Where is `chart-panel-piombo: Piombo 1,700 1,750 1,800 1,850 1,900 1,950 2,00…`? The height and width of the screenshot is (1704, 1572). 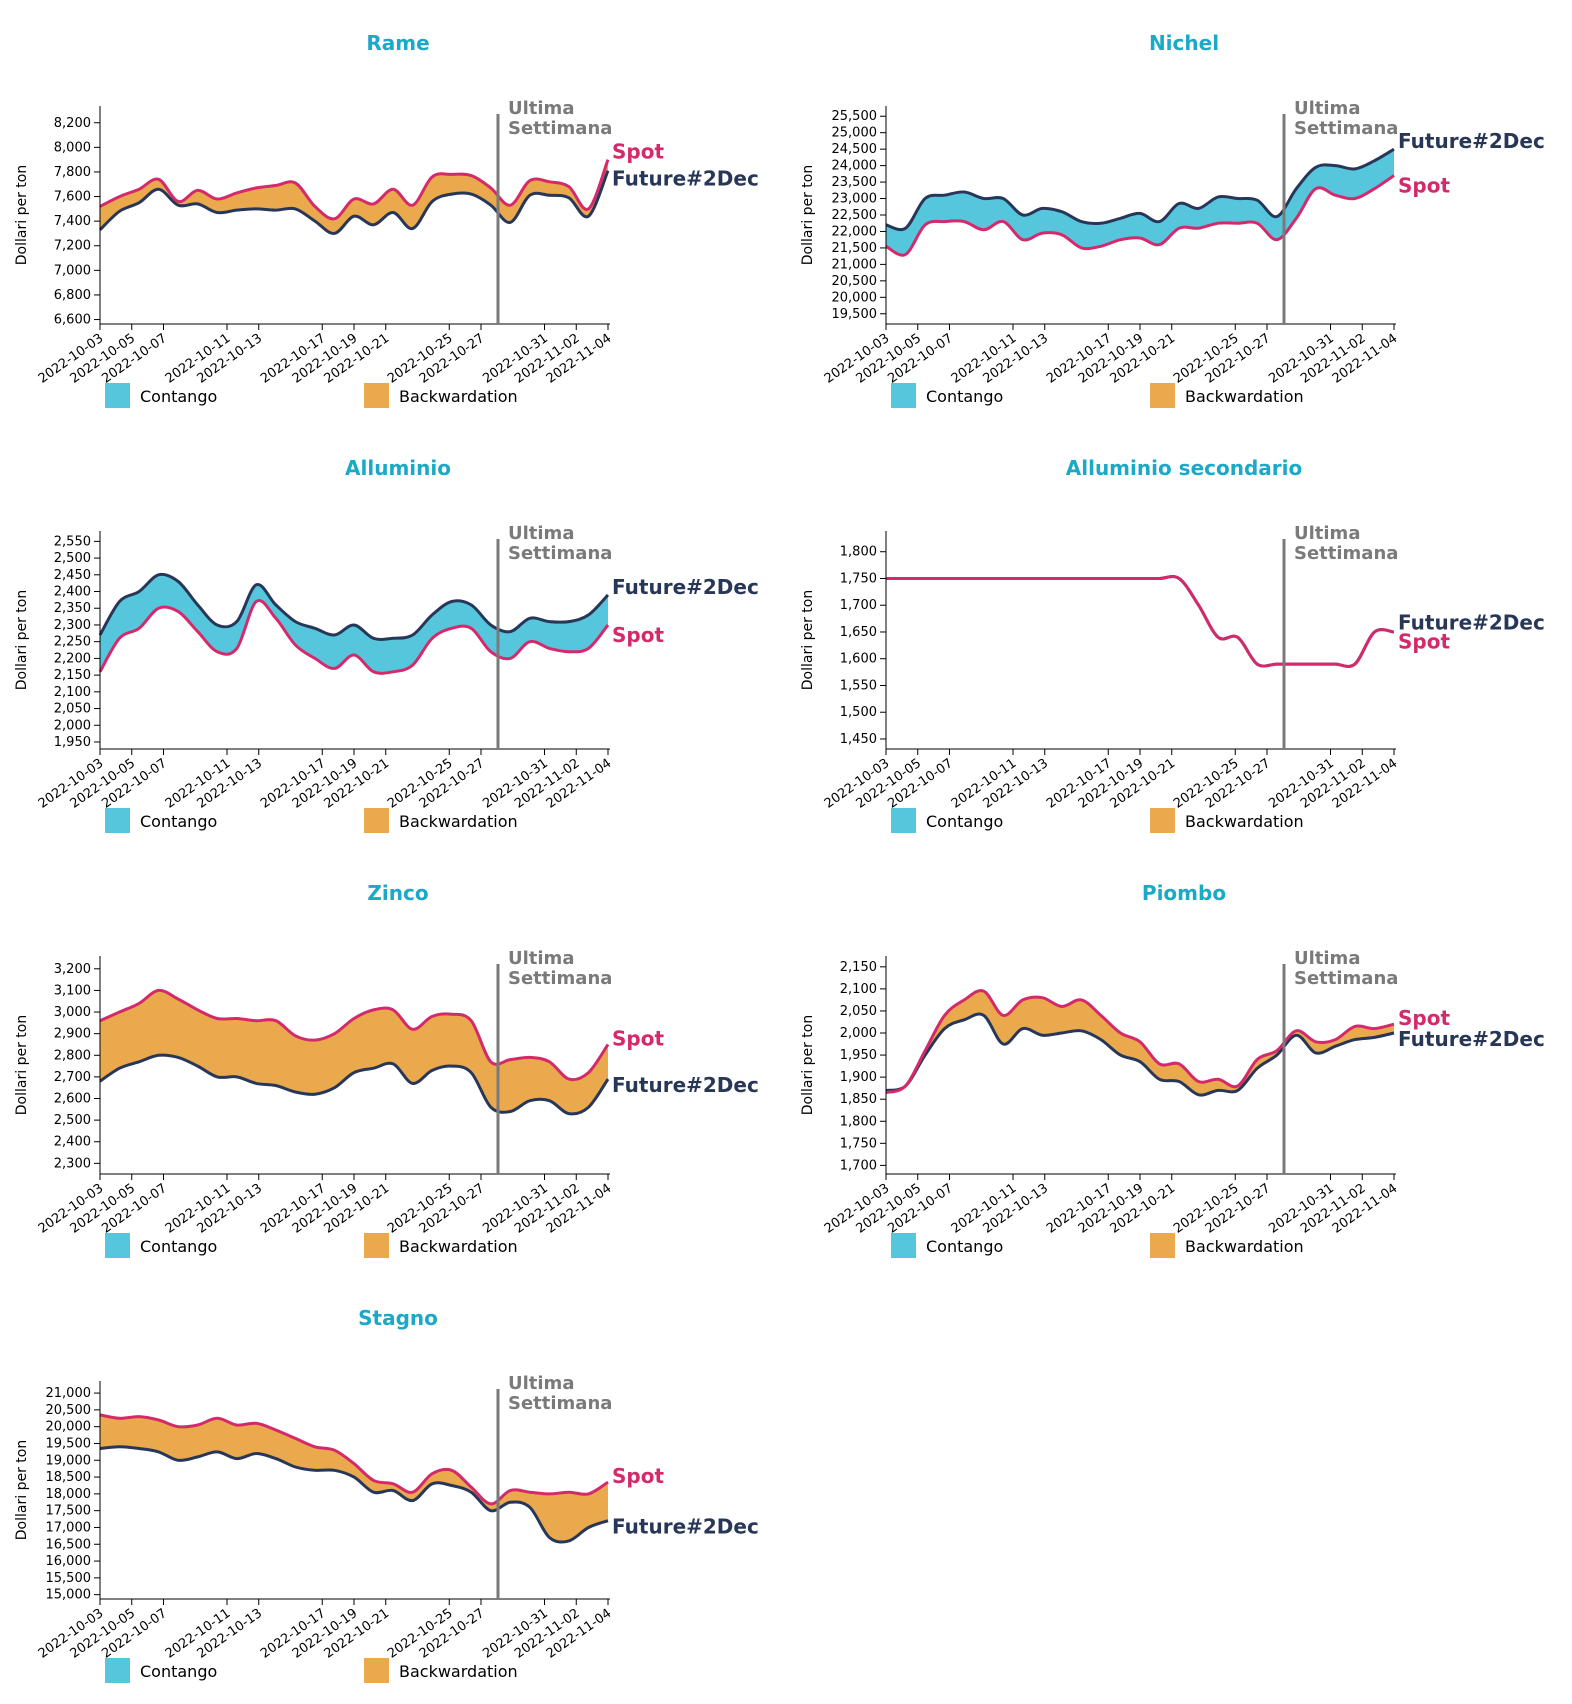
chart-panel-piombo: Piombo 1,700 1,750 1,800 1,850 1,900 1,950 2,00… is located at coordinates (1179, 1062).